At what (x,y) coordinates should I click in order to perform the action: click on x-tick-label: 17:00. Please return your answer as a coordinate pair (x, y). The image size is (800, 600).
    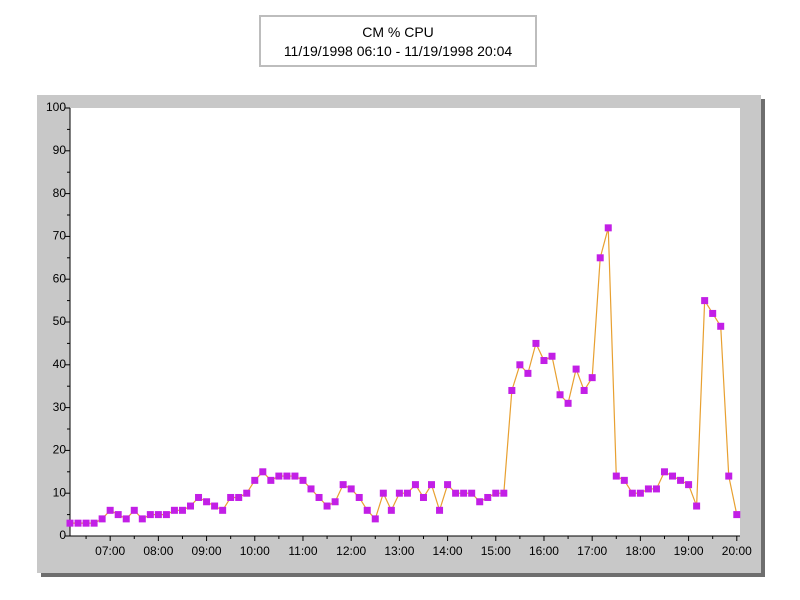
    Looking at the image, I should click on (592, 551).